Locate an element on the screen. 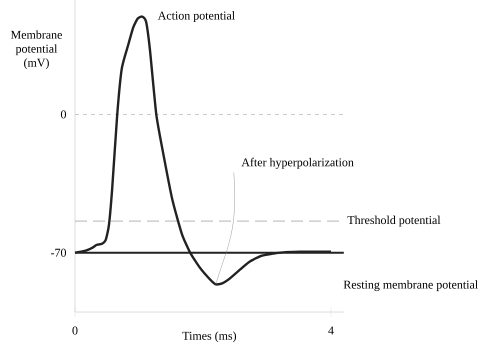 The width and height of the screenshot is (498, 350). x-axis-title: Times (ms) is located at coordinates (209, 336).